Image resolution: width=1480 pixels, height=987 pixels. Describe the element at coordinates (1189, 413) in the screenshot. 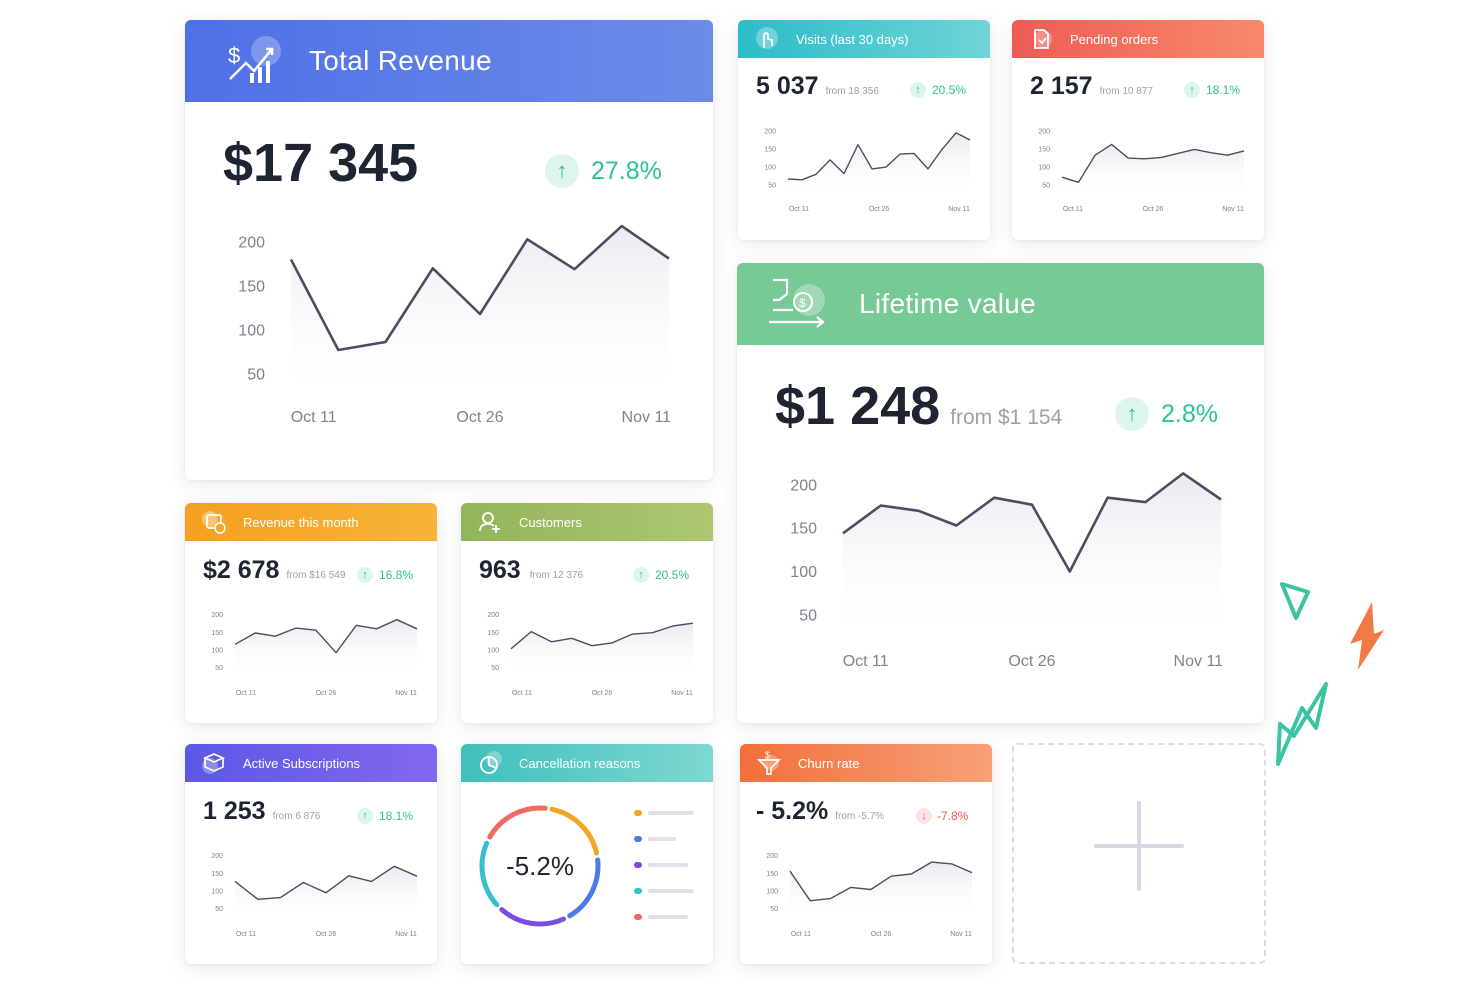

I see `change-value: 2.8%` at that location.